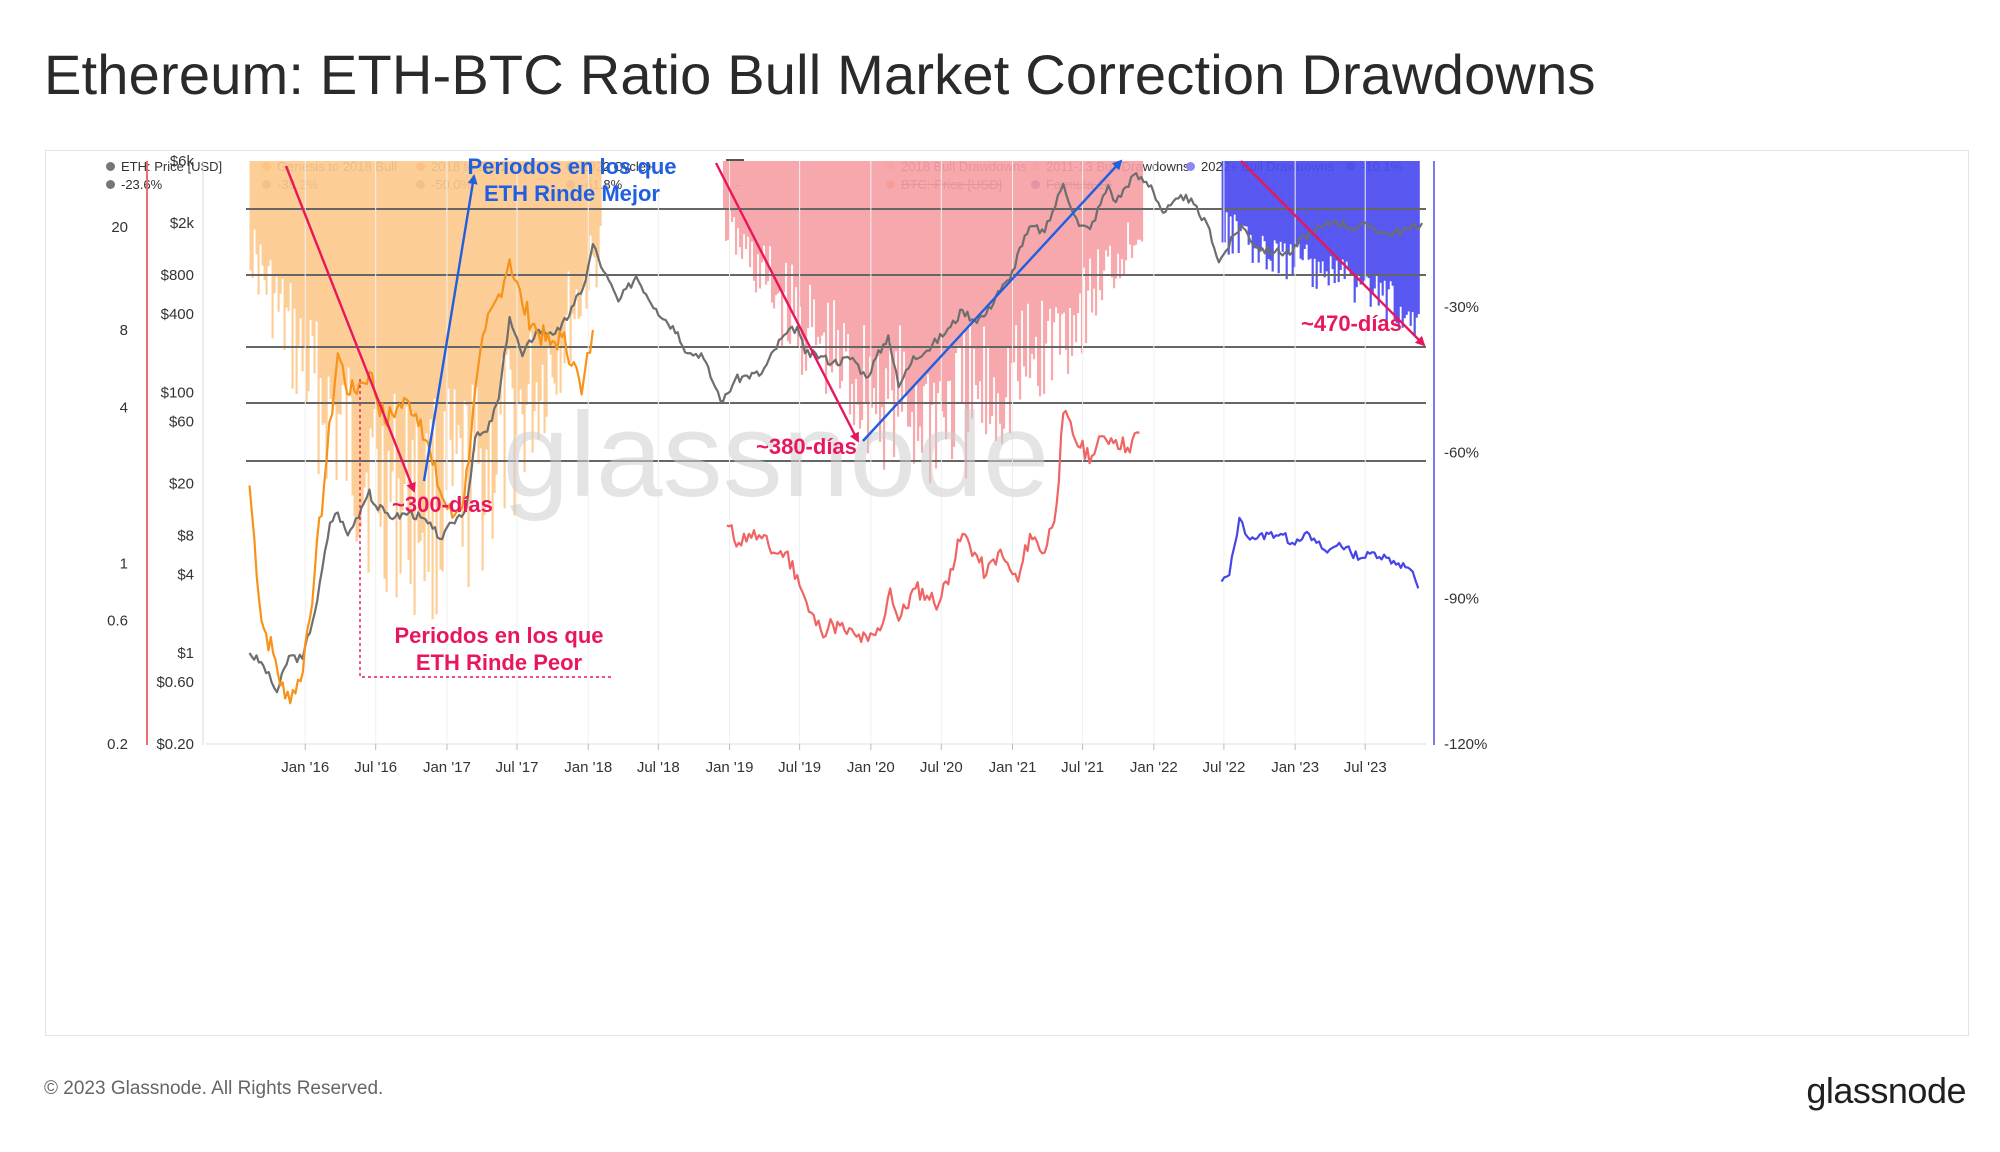 This screenshot has height=1152, width=2000. I want to click on x-tick-label: Jul '17, so click(517, 767).